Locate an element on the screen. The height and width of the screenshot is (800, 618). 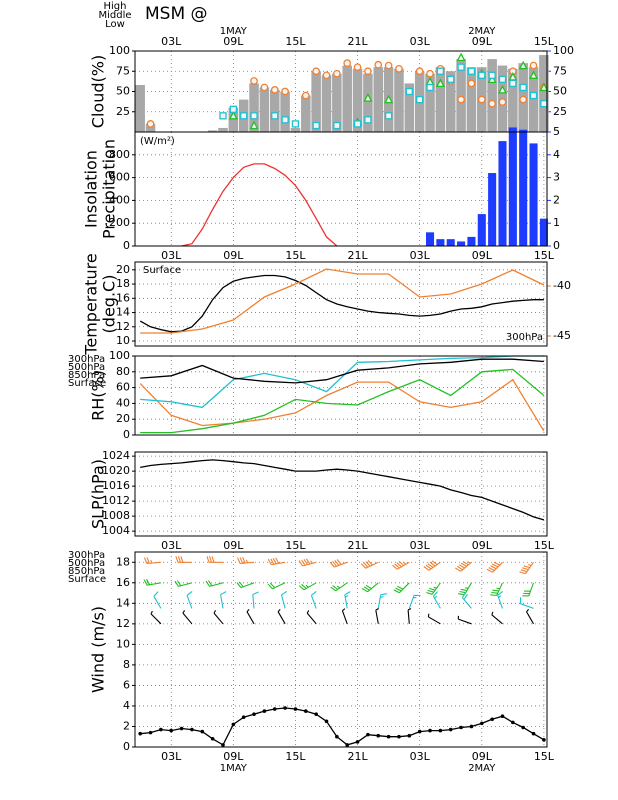
chart-title: MSM @ is located at coordinates (176, 14).